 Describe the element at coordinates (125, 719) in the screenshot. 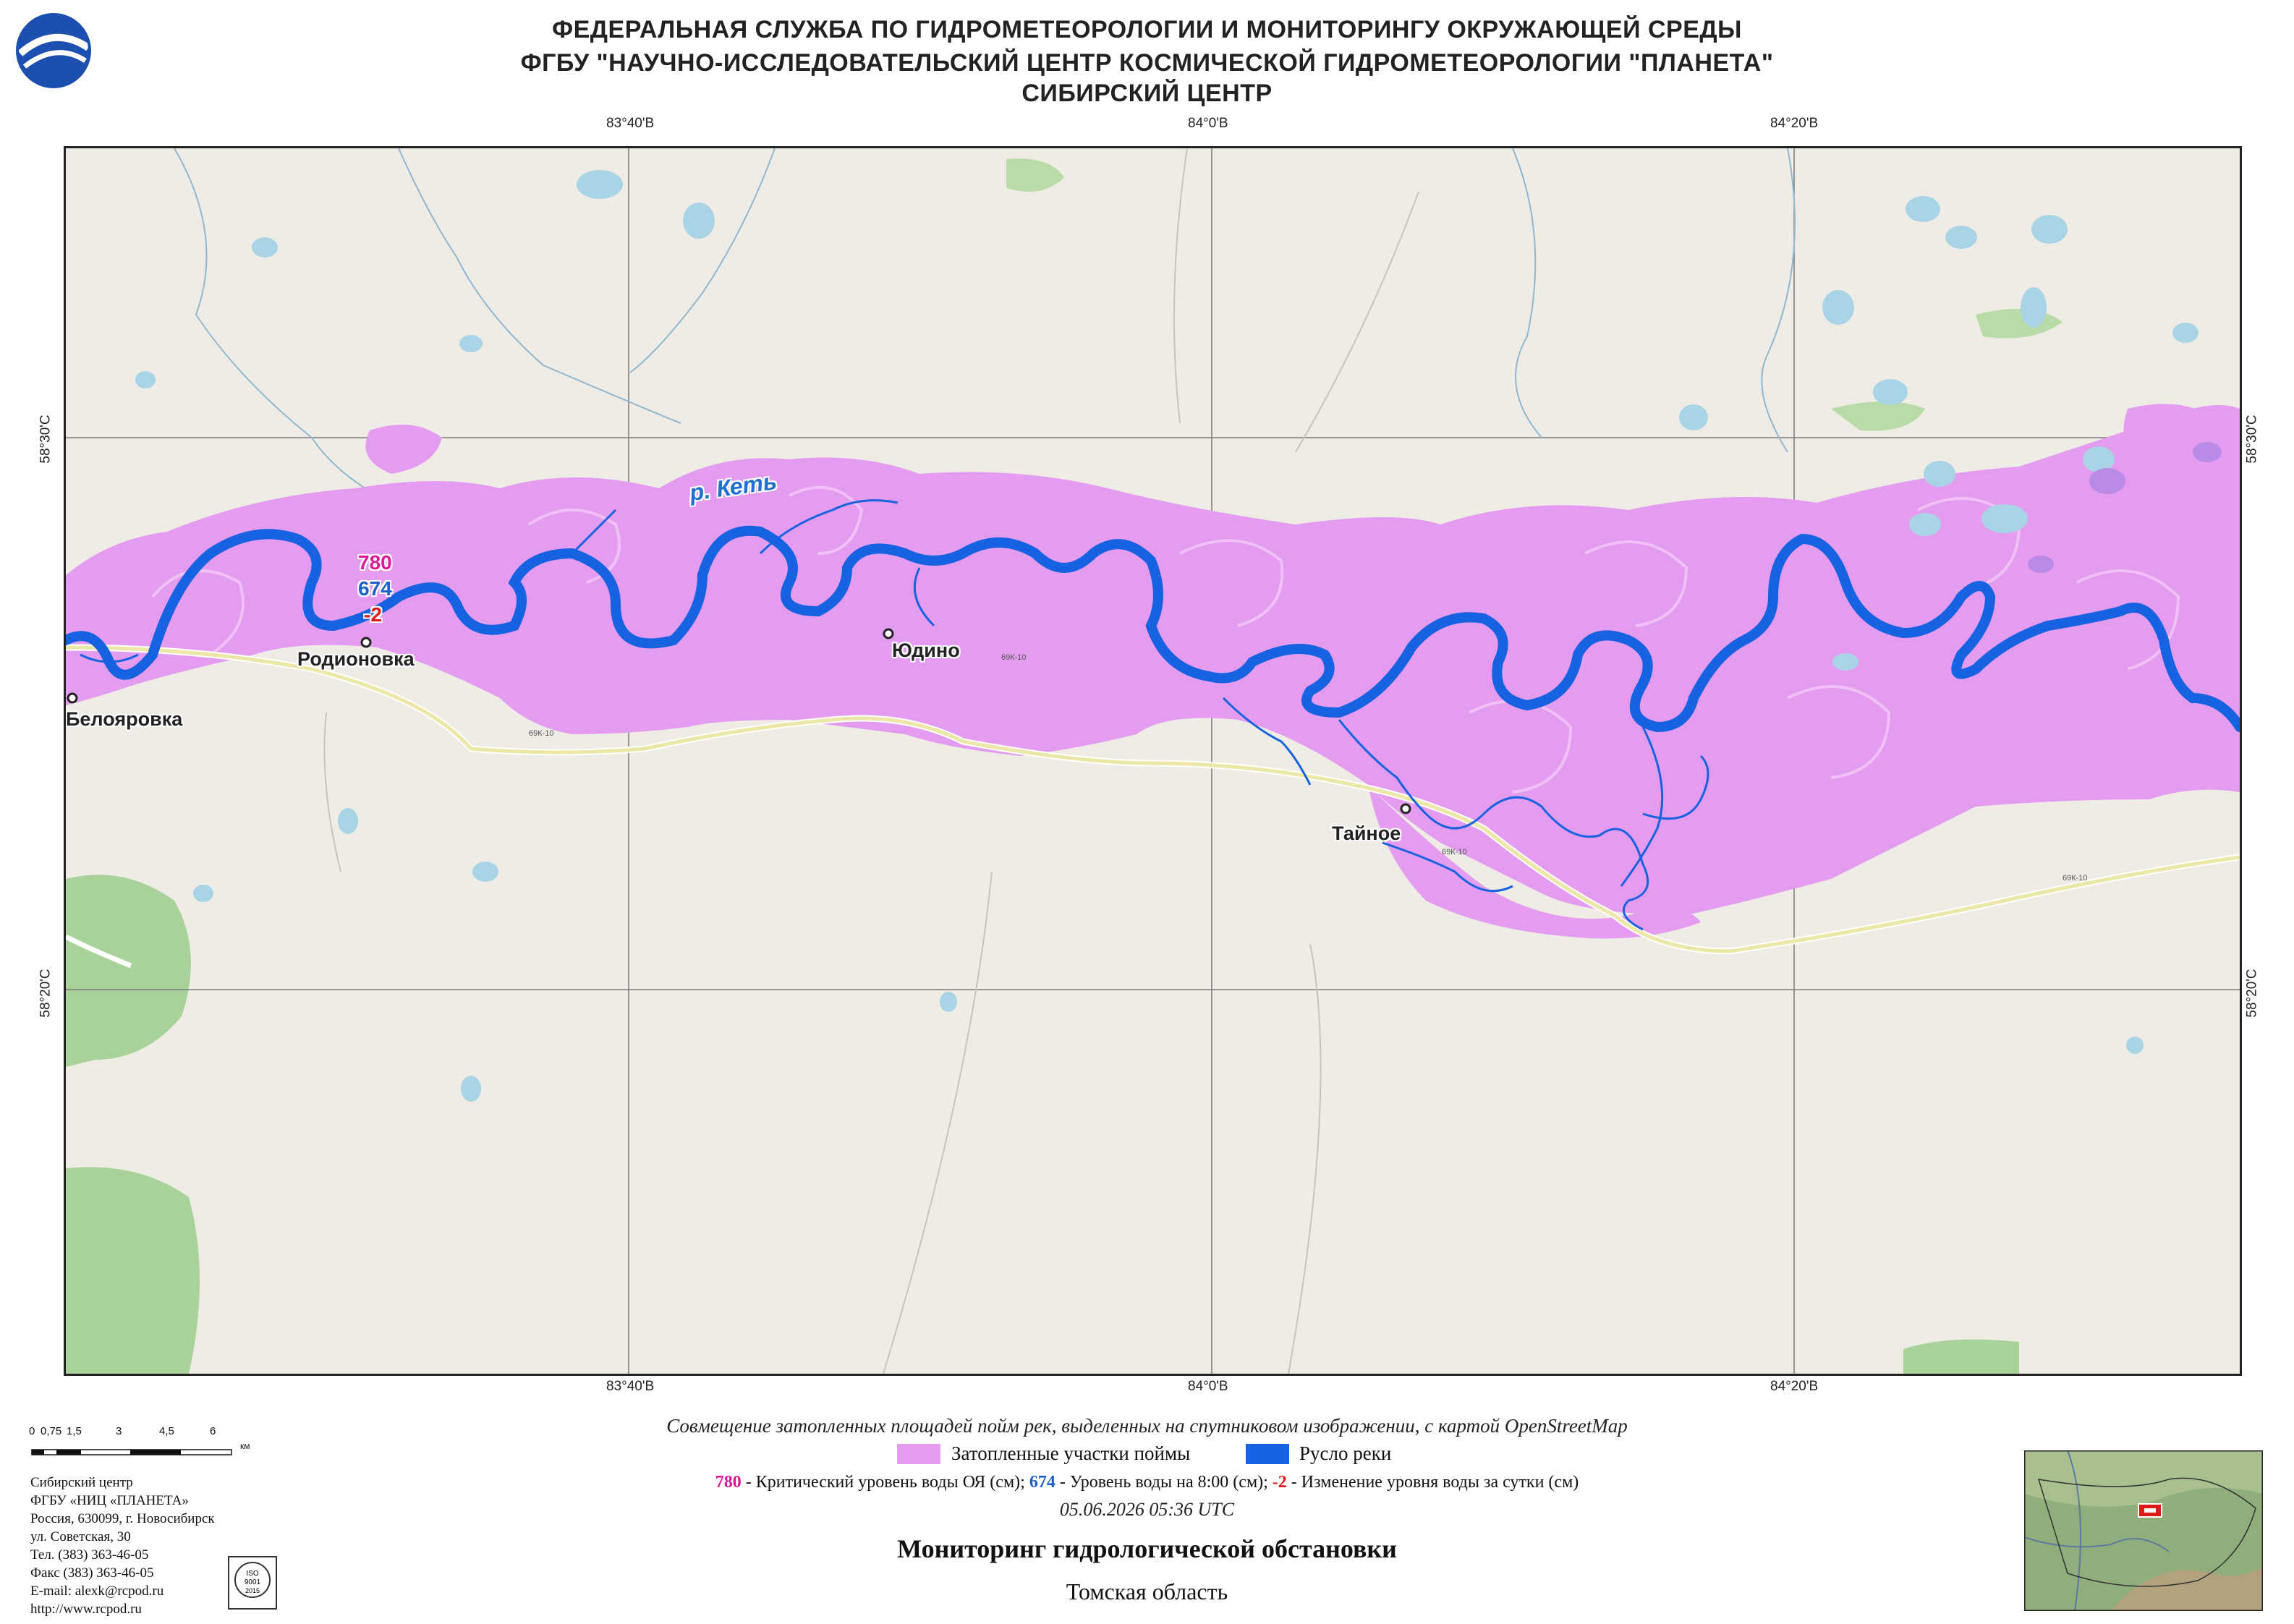

I see `place-belyarovka: Белояровка` at that location.